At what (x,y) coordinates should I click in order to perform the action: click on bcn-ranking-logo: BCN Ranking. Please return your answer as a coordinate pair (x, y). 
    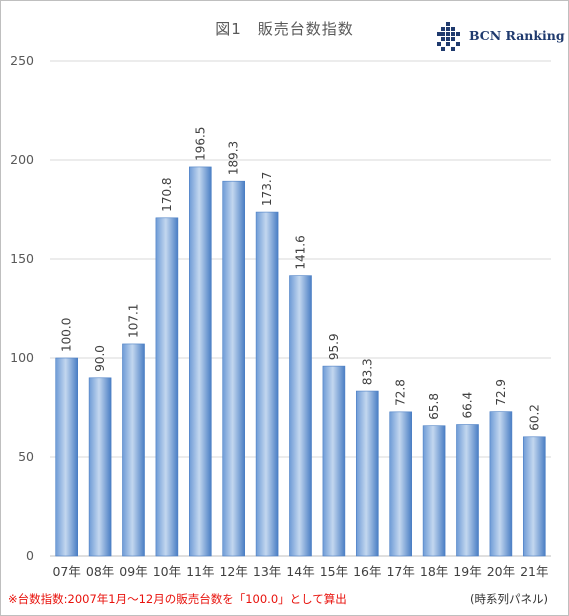
    Looking at the image, I should click on (501, 37).